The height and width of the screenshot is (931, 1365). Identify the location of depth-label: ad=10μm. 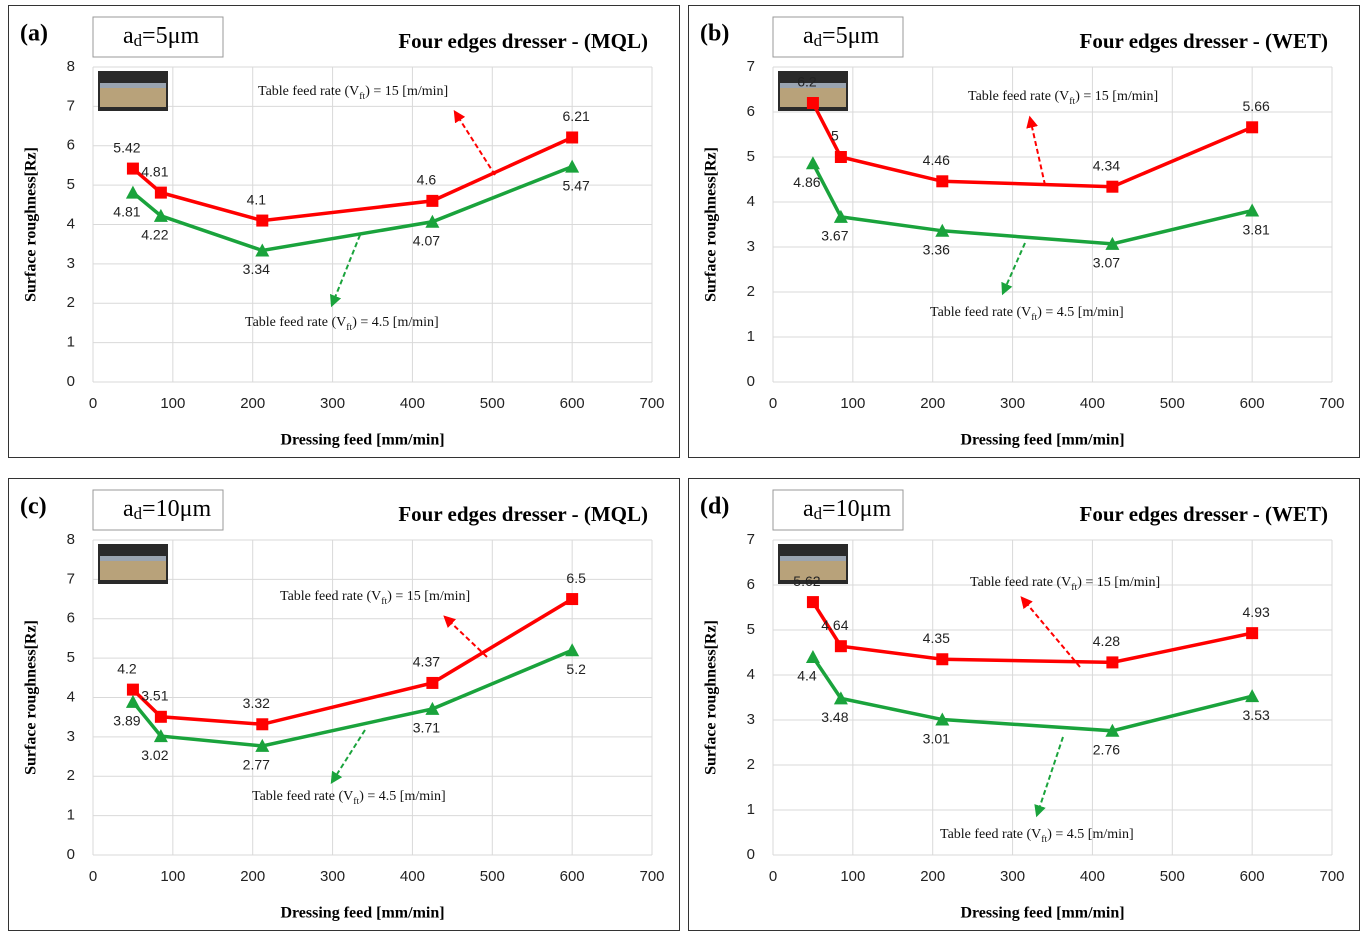
(167, 509).